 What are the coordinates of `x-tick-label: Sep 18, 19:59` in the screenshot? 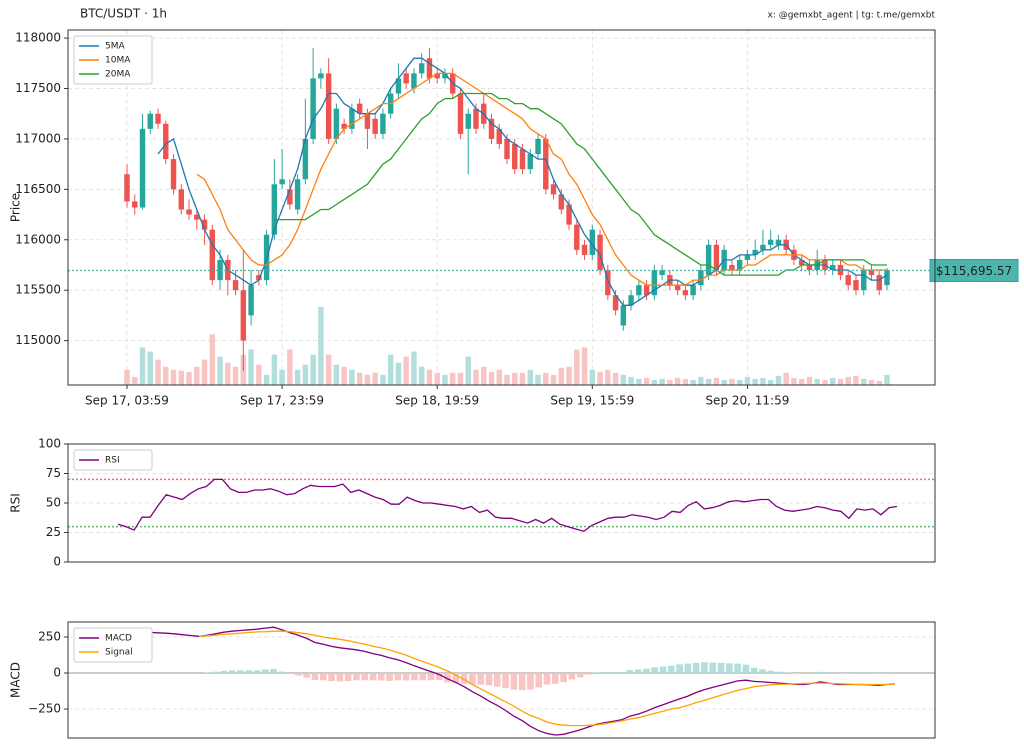 It's located at (437, 401).